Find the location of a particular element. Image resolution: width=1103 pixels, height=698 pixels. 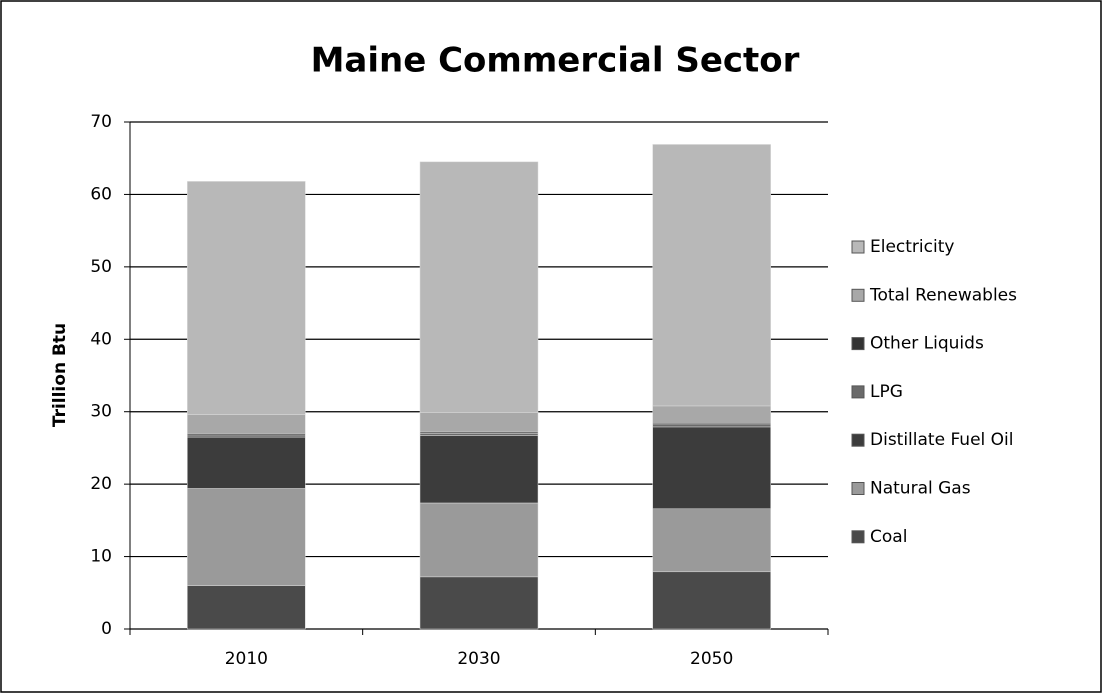

y-tick-label: 60 is located at coordinates (101, 194).